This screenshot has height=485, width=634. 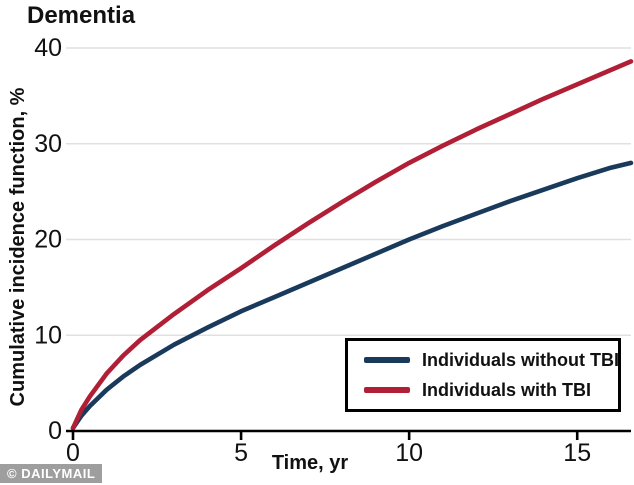 I want to click on dailymail-watermark: © DAILYMAIL, so click(x=51, y=473).